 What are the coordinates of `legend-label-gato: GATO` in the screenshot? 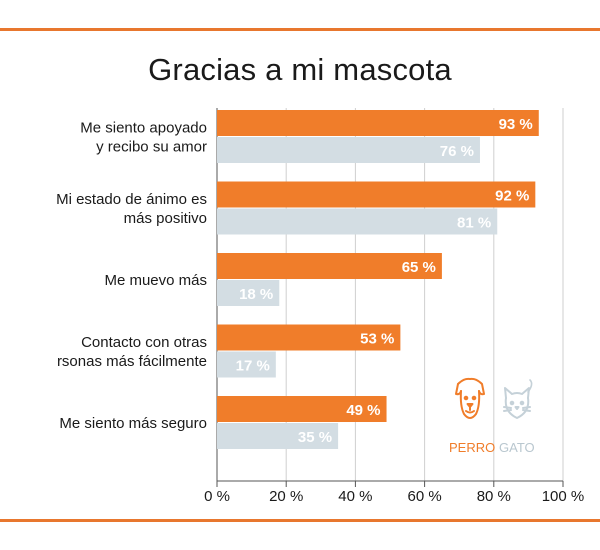 It's located at (517, 447).